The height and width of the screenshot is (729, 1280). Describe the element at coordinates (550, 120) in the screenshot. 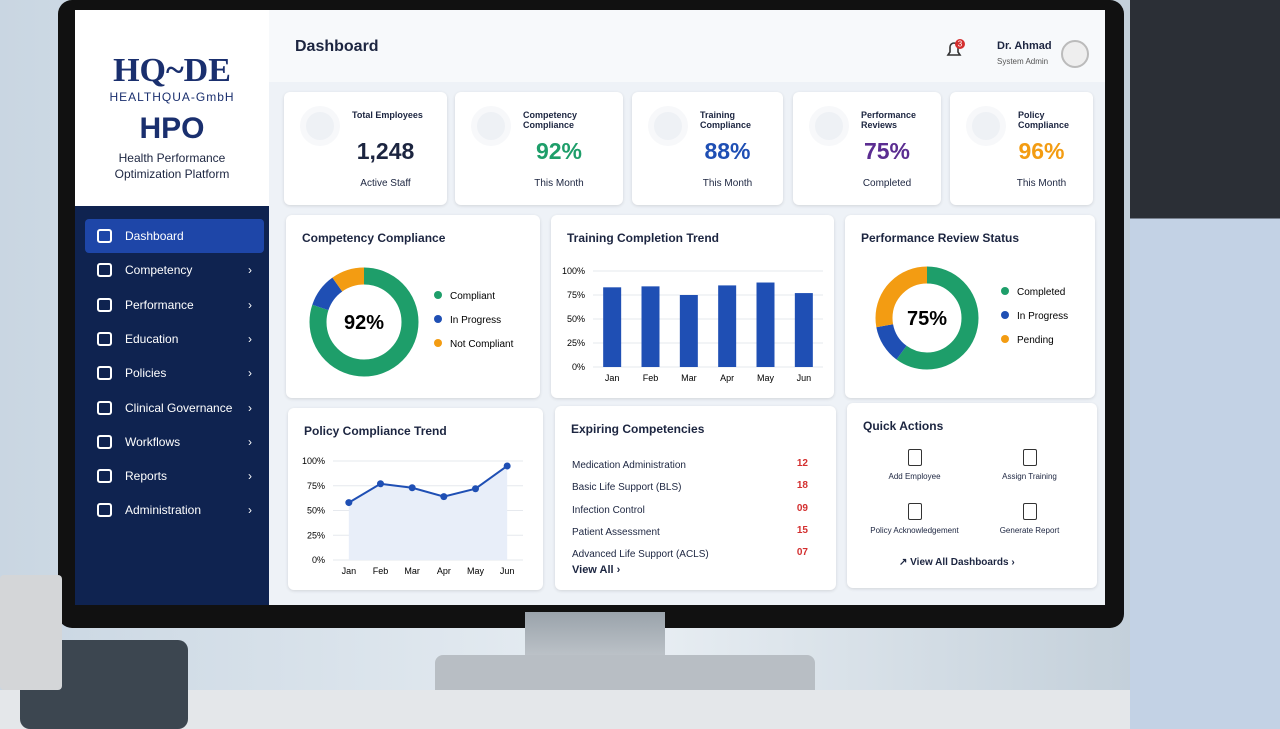

I see `kpi-label: Competency Compliance` at that location.